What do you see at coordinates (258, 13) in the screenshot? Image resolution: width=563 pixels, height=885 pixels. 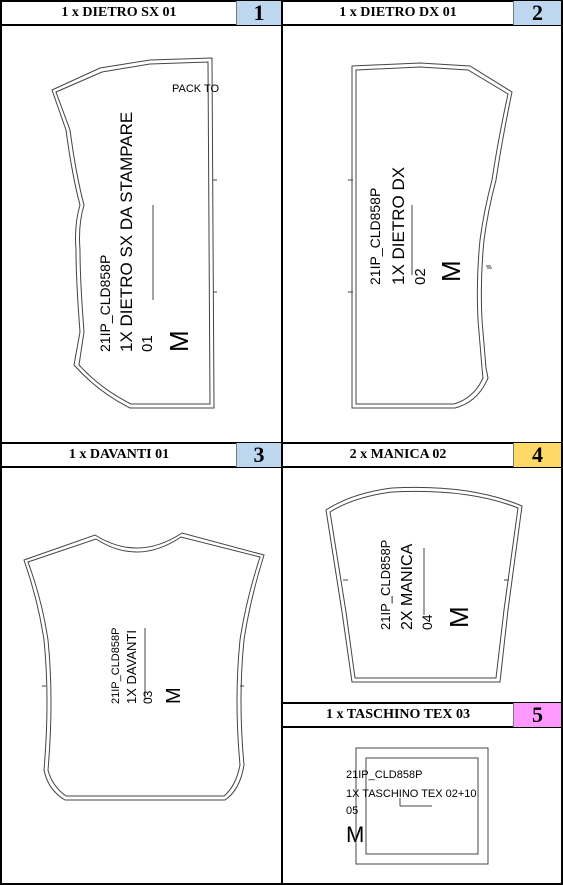 I see `piece-1-number: 1` at bounding box center [258, 13].